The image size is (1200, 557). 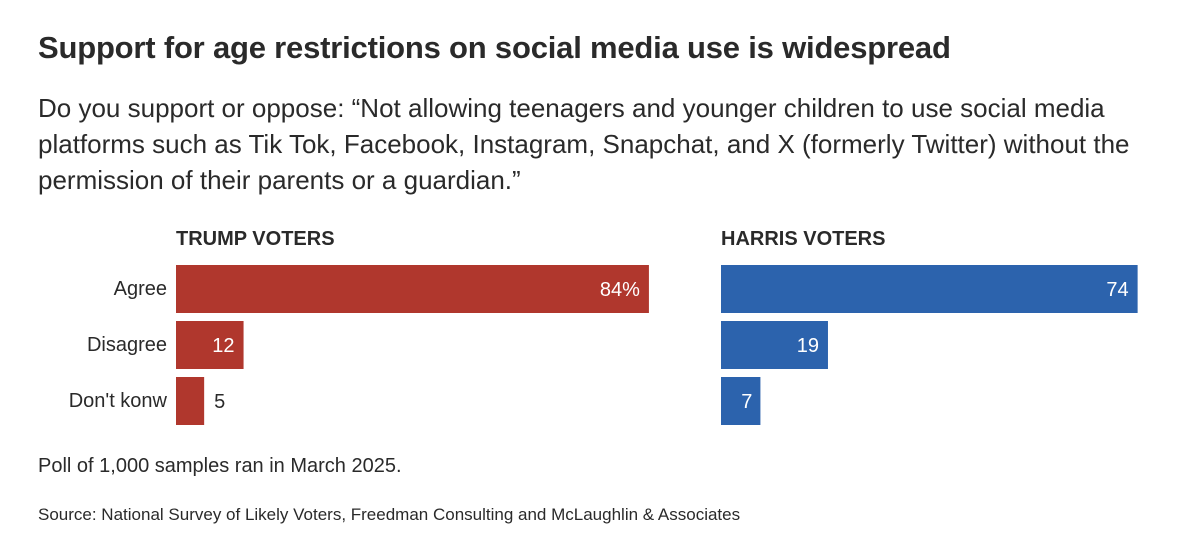 What do you see at coordinates (190, 401) in the screenshot?
I see `bar-trump-dont-know` at bounding box center [190, 401].